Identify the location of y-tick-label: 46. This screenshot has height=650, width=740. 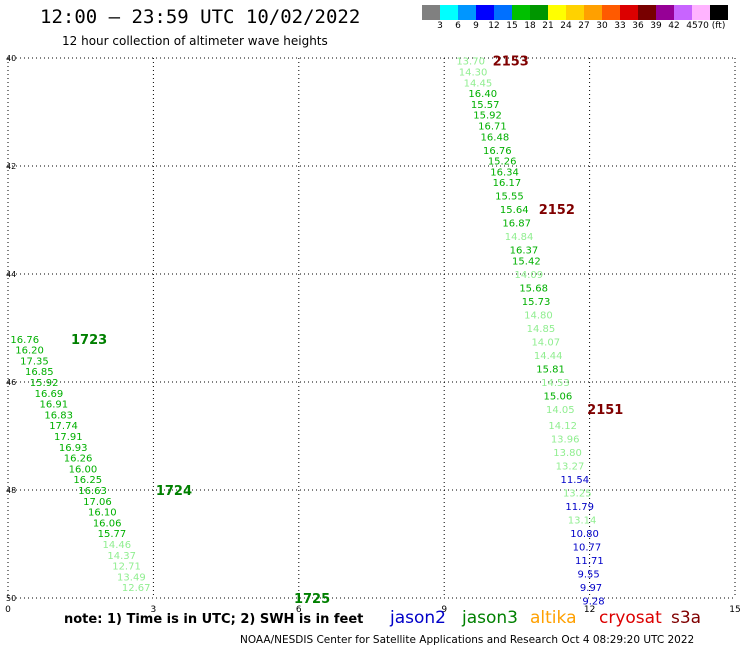
(11, 382).